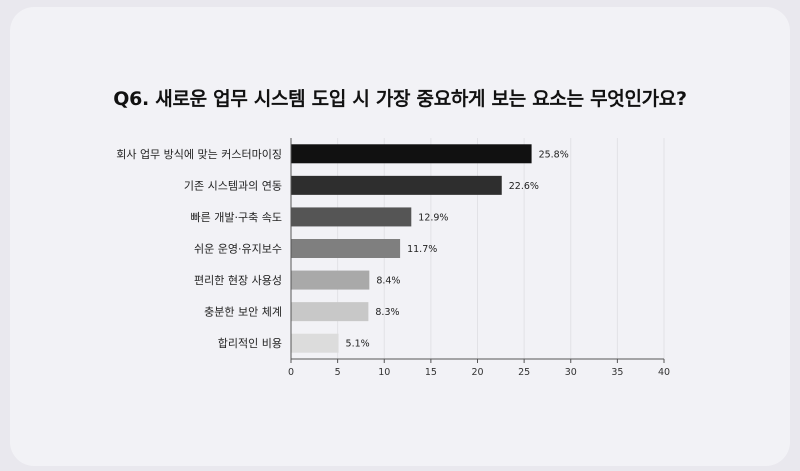 The width and height of the screenshot is (800, 471). I want to click on category-label: 빠른 개발·구축 속도, so click(236, 217).